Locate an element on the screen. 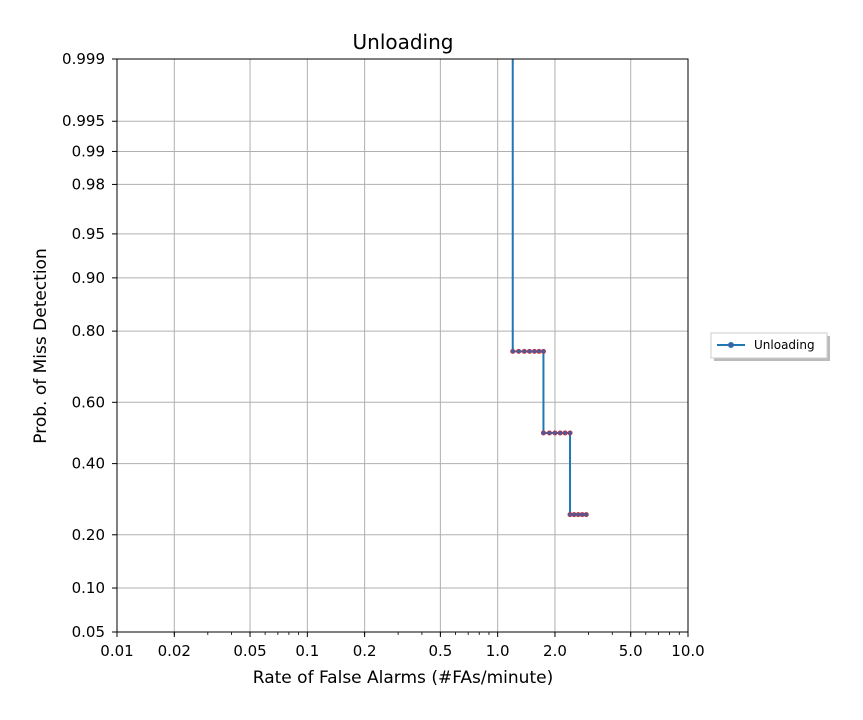 This screenshot has width=863, height=720. y-tick-label: 0.60 is located at coordinates (88, 402).